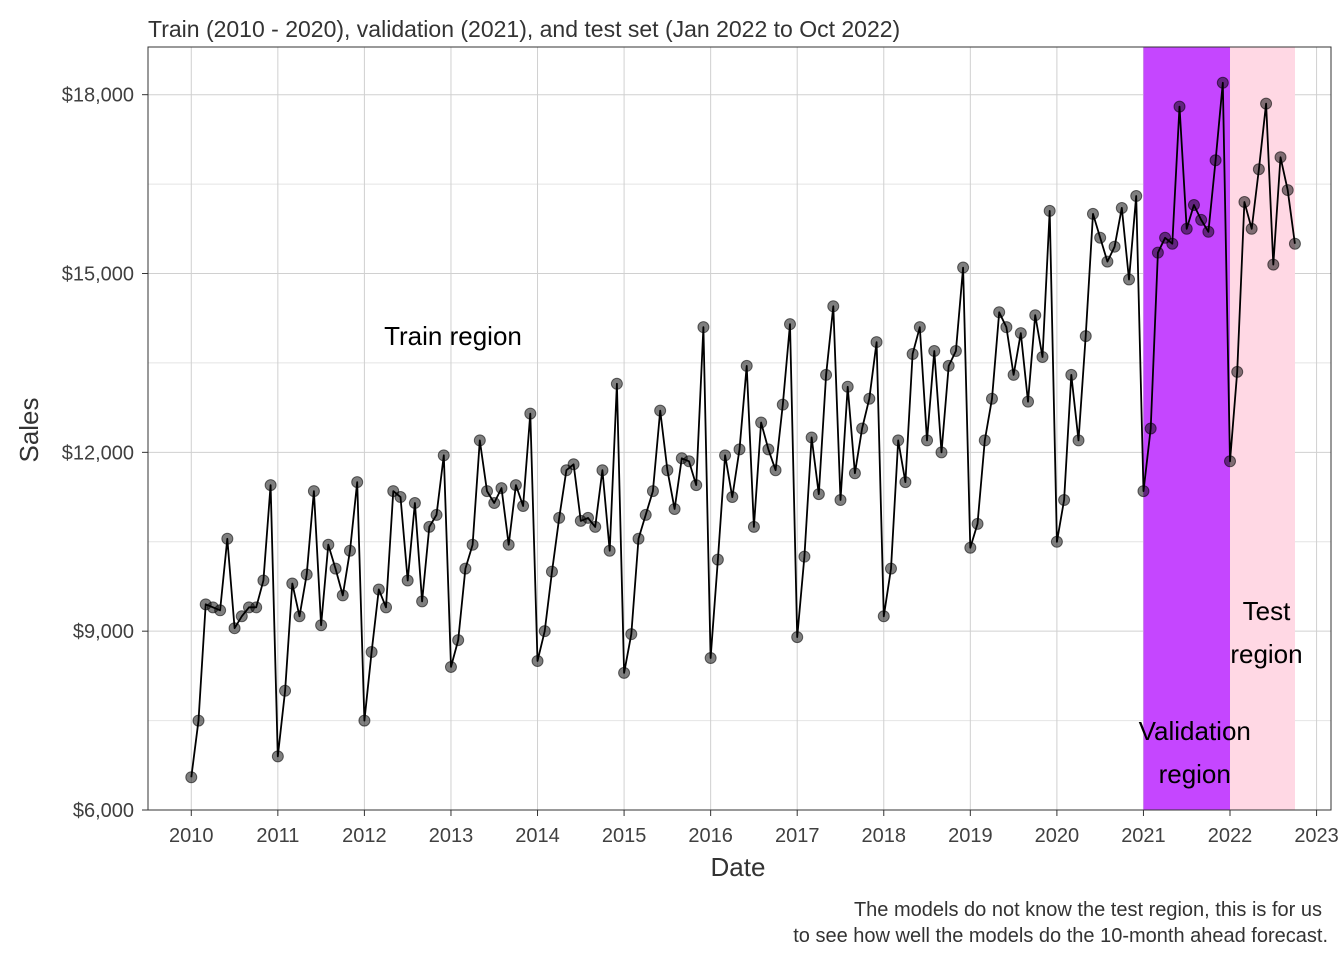 The width and height of the screenshot is (1344, 960). I want to click on x-tick-label: 2014, so click(537, 836).